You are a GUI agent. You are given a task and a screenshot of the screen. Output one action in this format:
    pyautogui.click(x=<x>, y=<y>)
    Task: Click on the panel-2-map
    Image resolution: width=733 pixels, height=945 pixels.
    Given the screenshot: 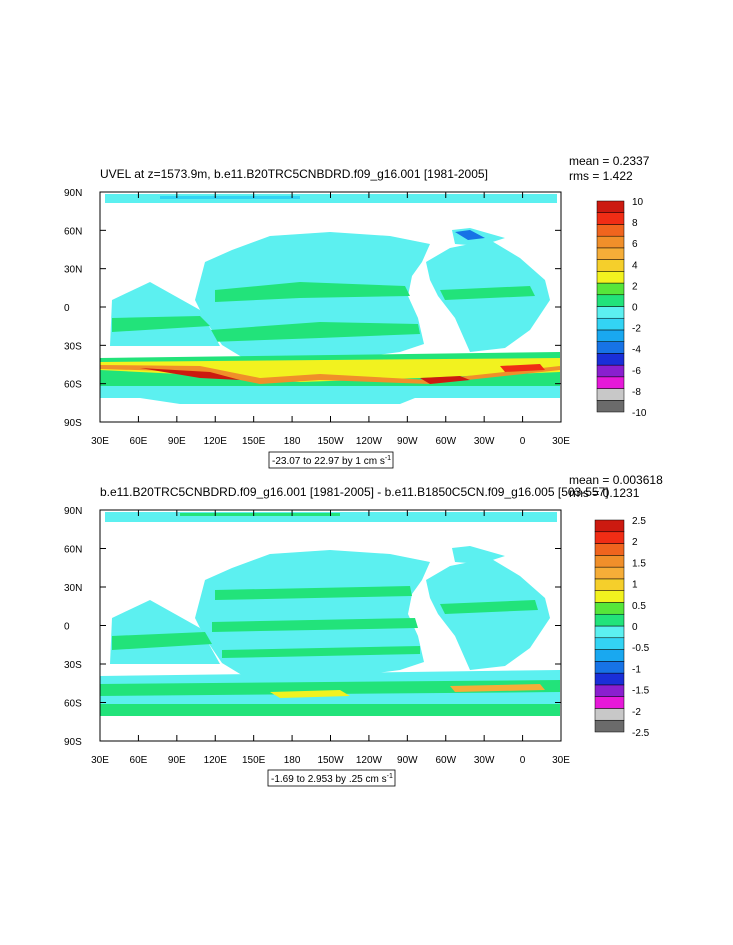 What is the action you would take?
    pyautogui.click(x=330, y=614)
    